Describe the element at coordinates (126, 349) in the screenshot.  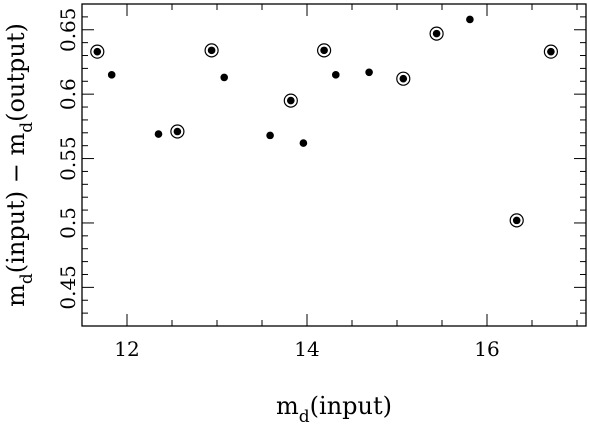
I see `x-tick-label: 12` at that location.